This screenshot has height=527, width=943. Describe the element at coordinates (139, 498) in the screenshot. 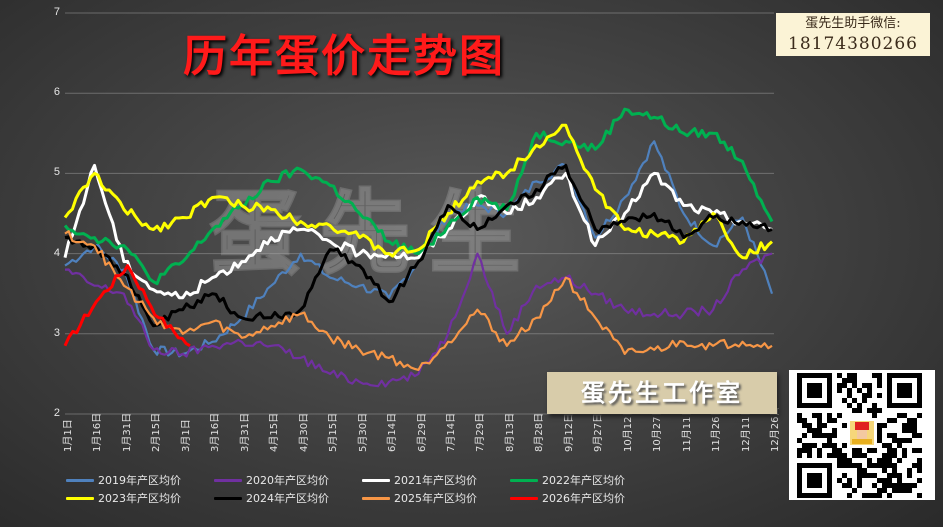

I see `legend-label: 2023年产区均价` at that location.